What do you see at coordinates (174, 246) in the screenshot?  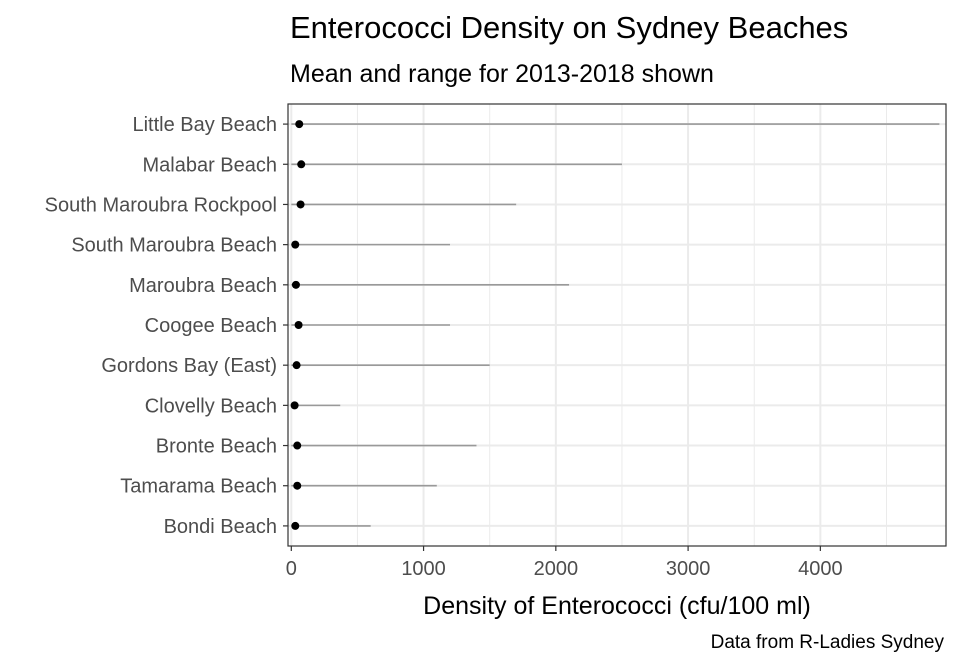 I see `category-label: South Maroubra Beach` at bounding box center [174, 246].